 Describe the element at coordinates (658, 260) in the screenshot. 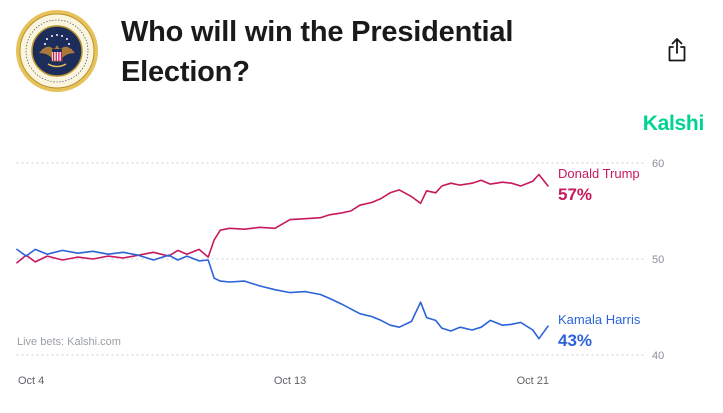

I see `y-tick-label: 50` at that location.